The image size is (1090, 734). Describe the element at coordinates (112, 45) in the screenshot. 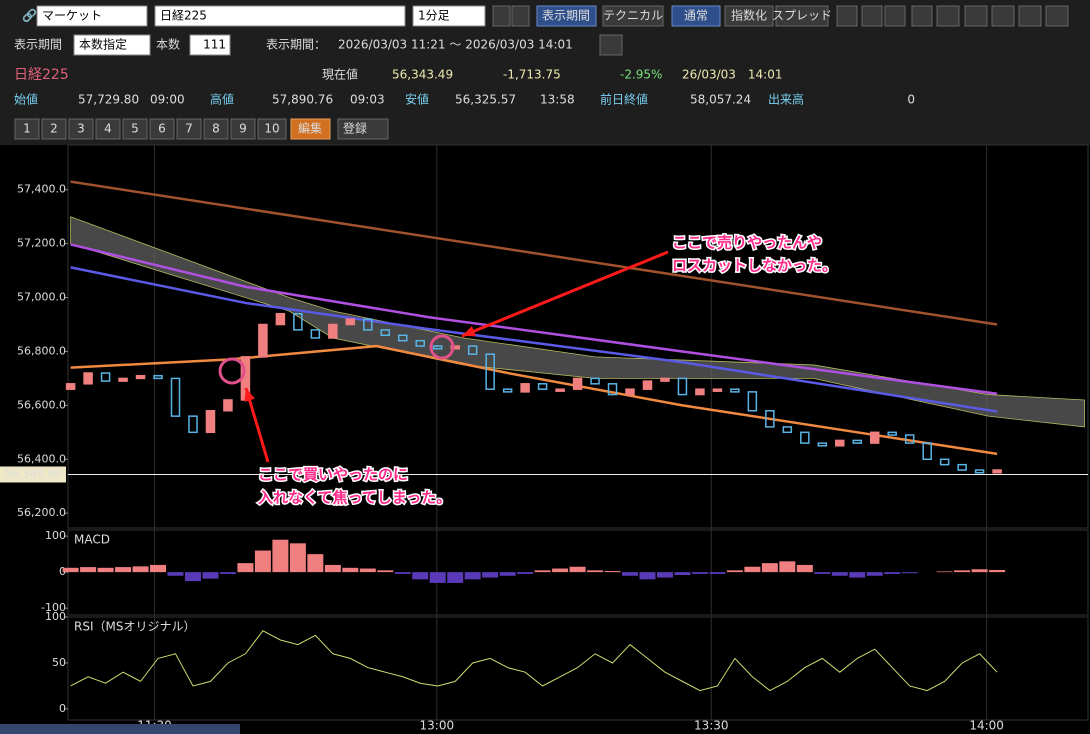

I see `mode-select` at that location.